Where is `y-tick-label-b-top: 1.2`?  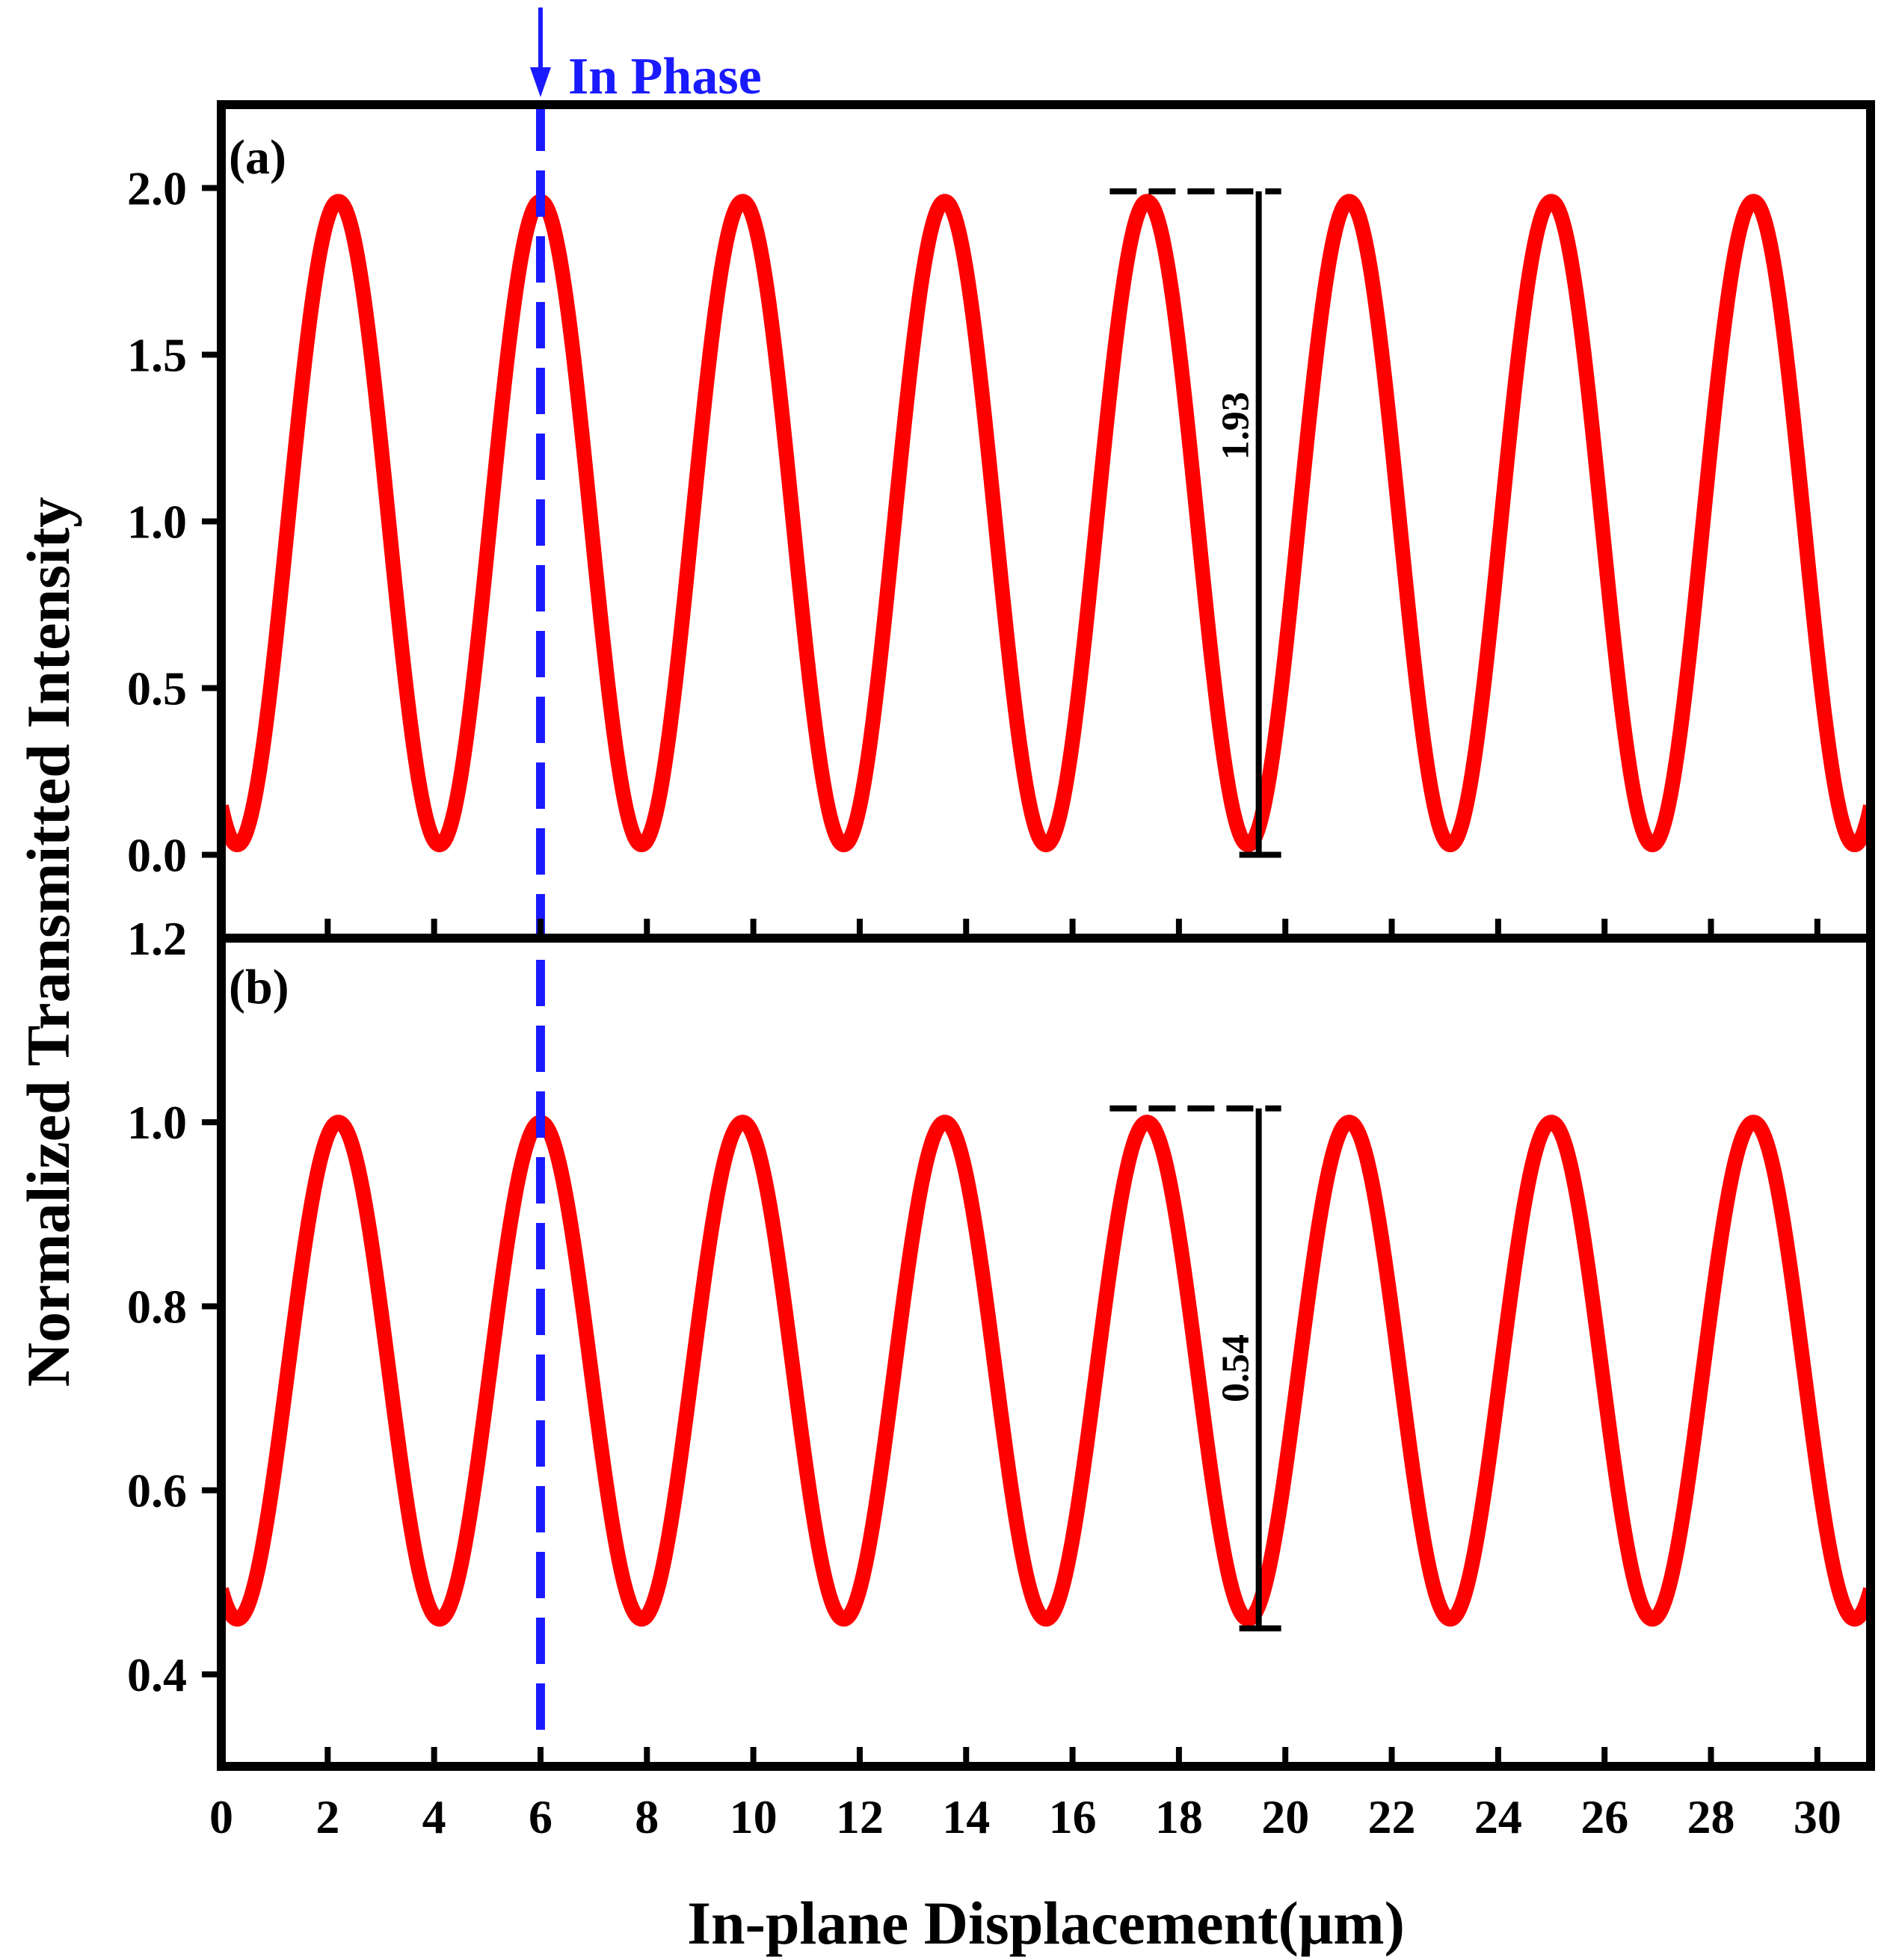 y-tick-label-b-top: 1.2 is located at coordinates (157, 938).